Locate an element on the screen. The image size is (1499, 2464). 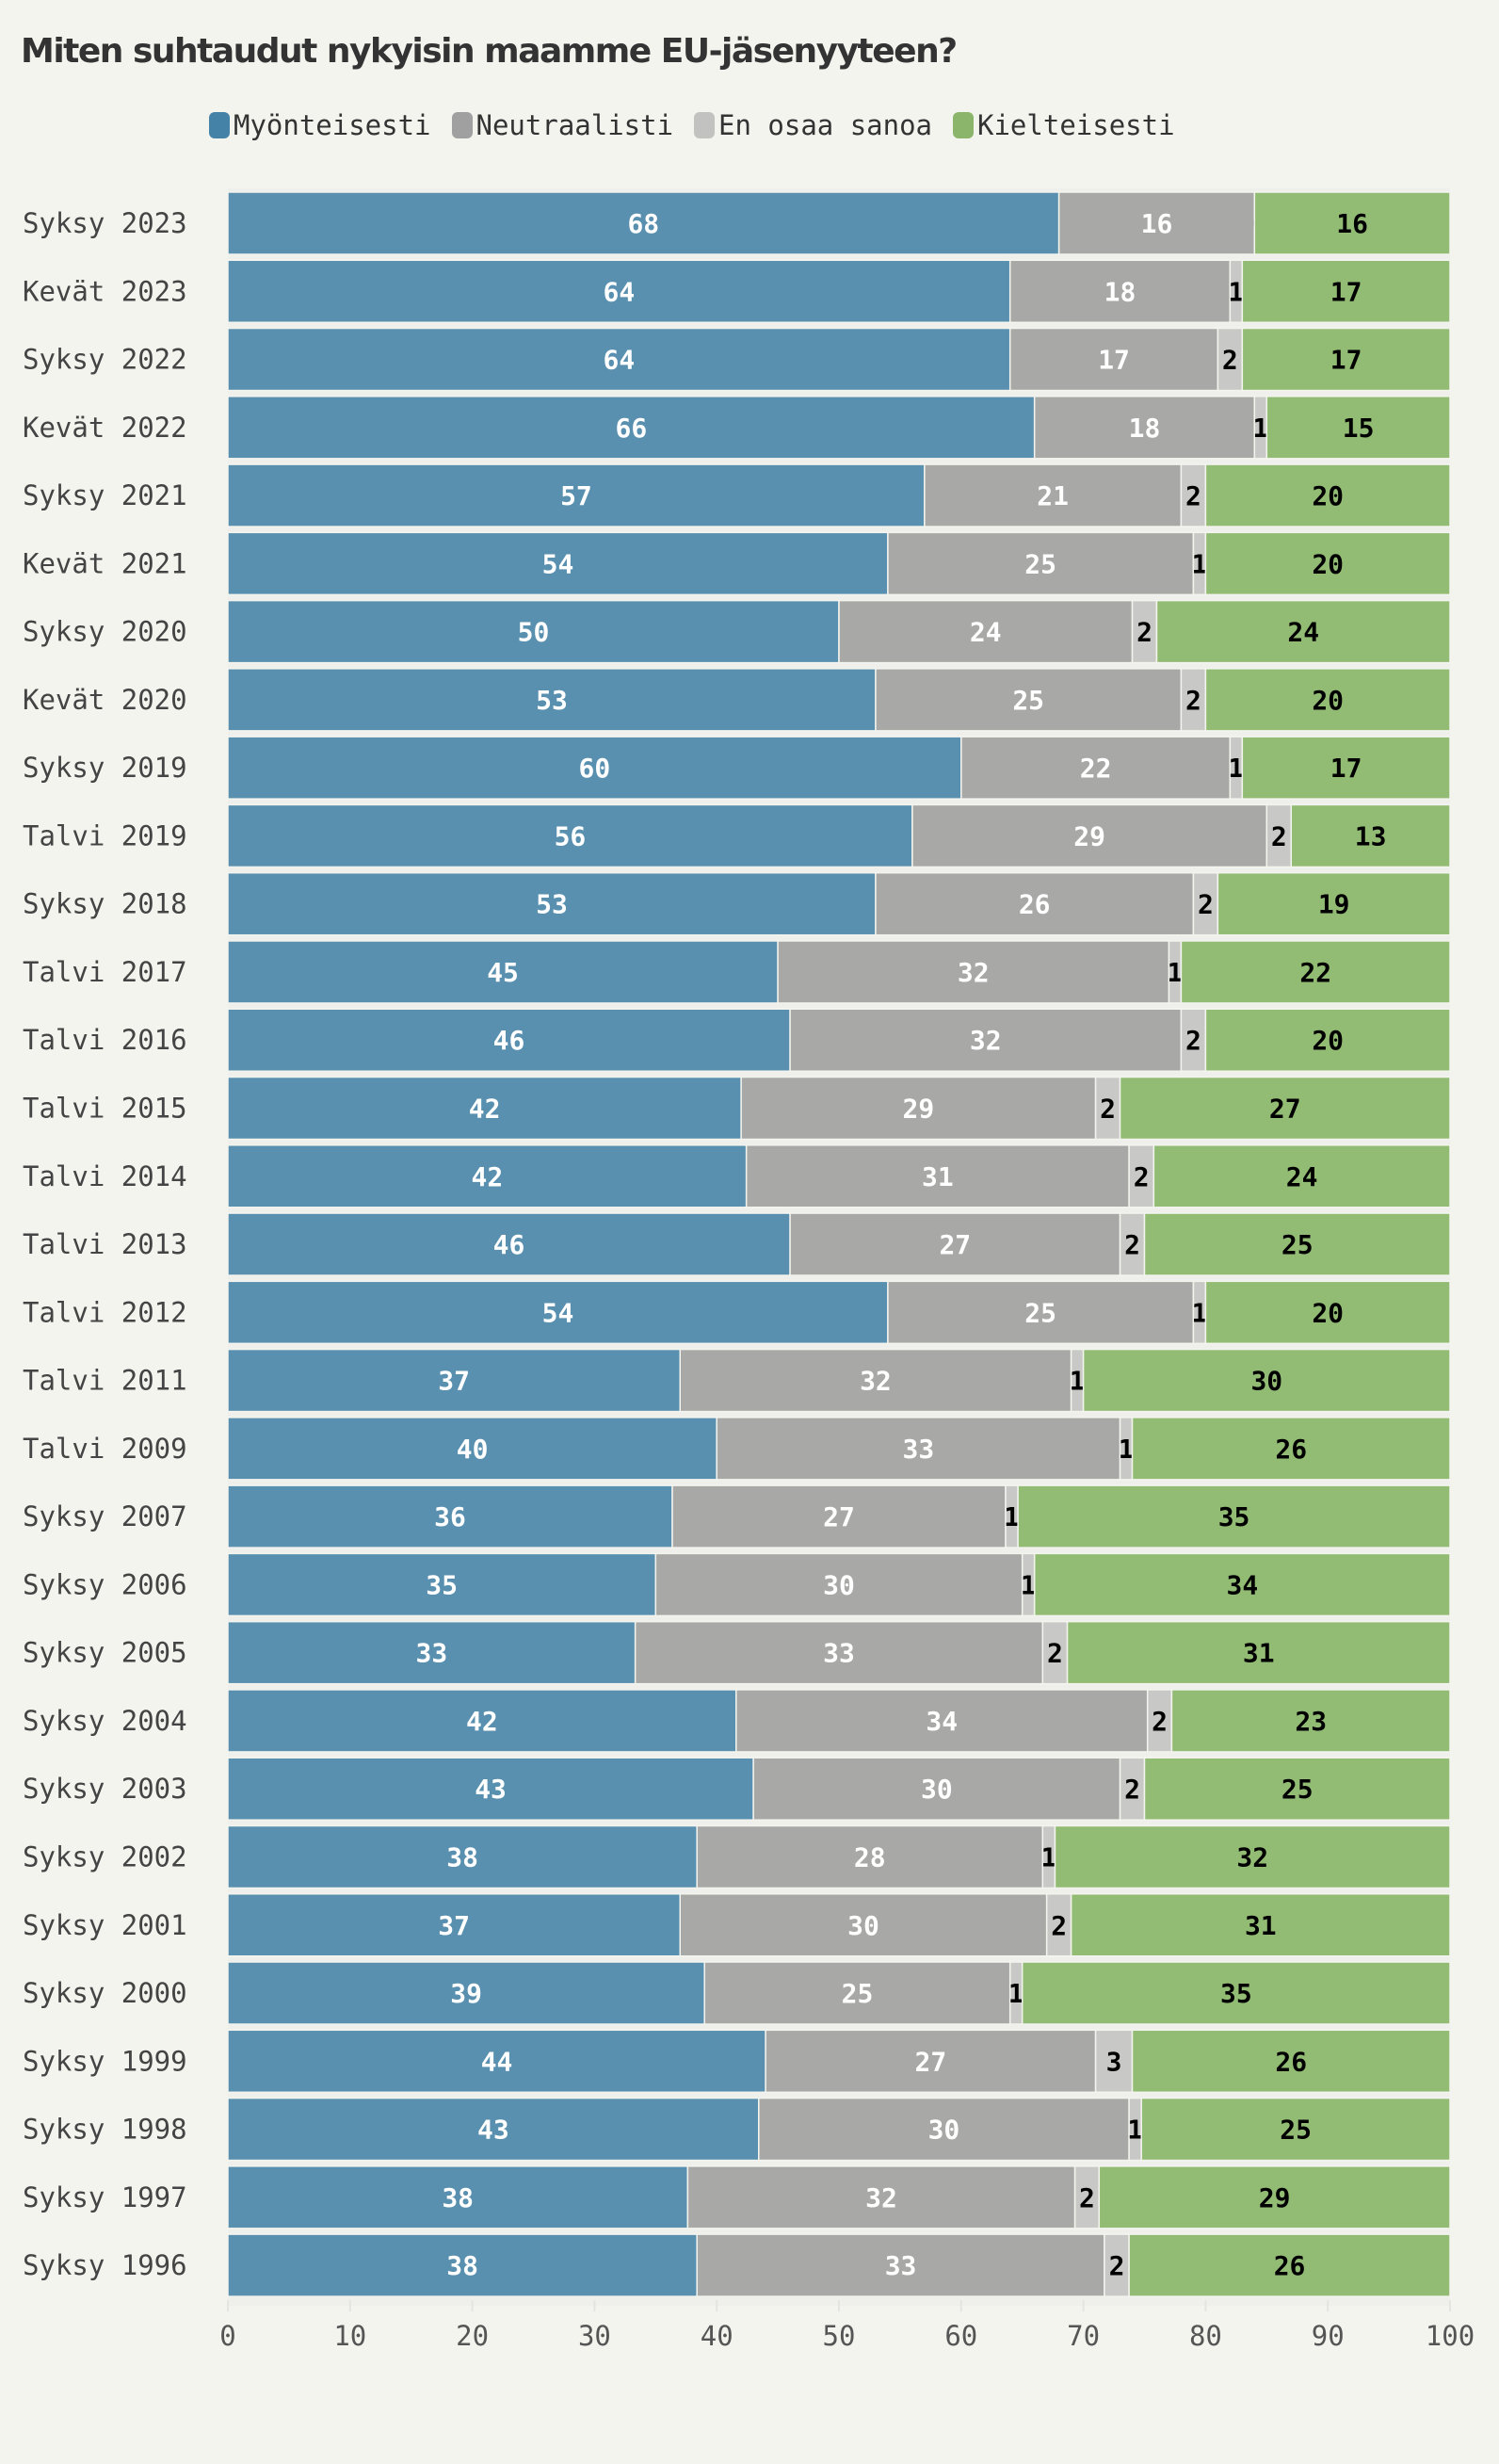
data-label: 44 is located at coordinates (497, 2062).